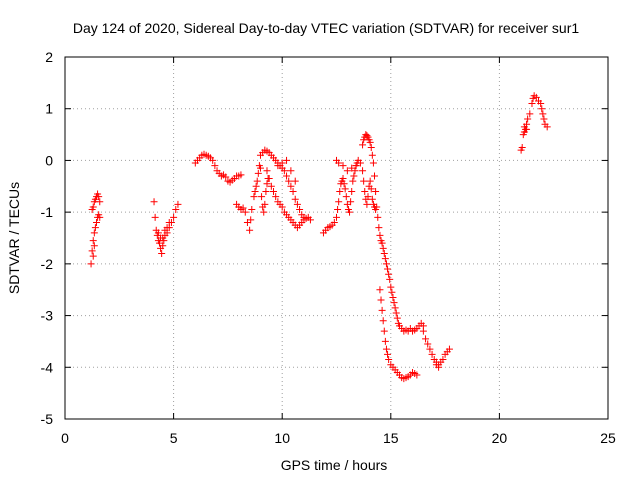 The image size is (640, 480). I want to click on x-tick-label: 10, so click(282, 438).